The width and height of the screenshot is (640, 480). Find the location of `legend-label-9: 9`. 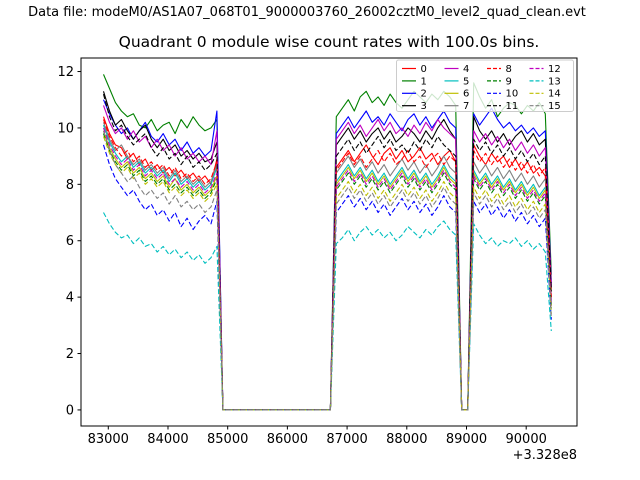

legend-label-9: 9 is located at coordinates (509, 81).